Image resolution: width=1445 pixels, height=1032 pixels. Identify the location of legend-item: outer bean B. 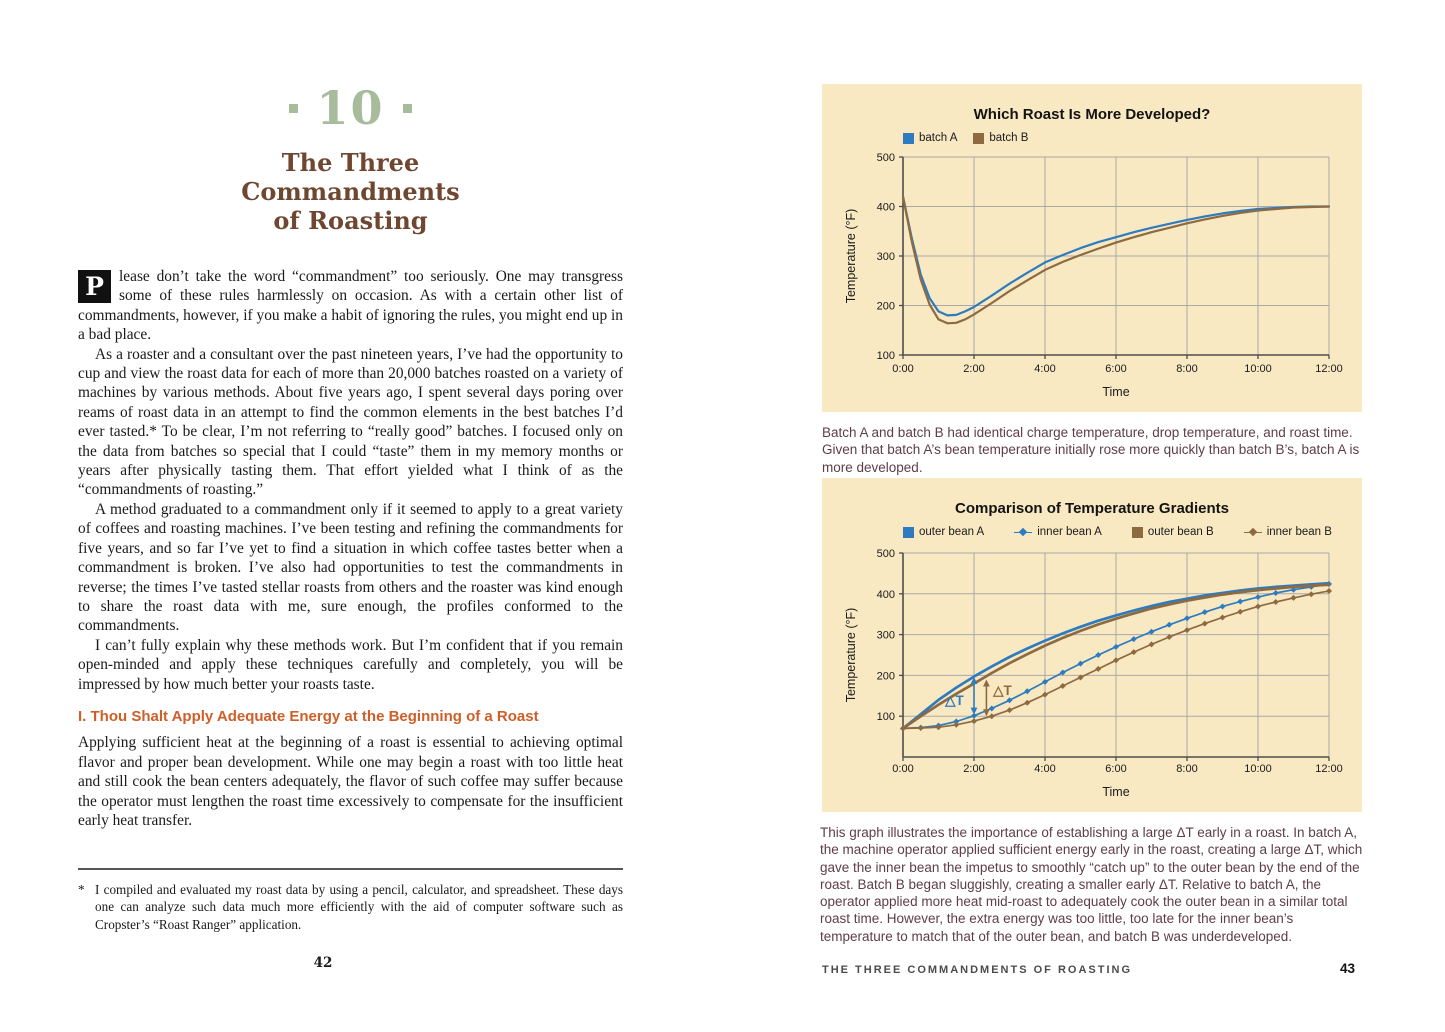
(1172, 532).